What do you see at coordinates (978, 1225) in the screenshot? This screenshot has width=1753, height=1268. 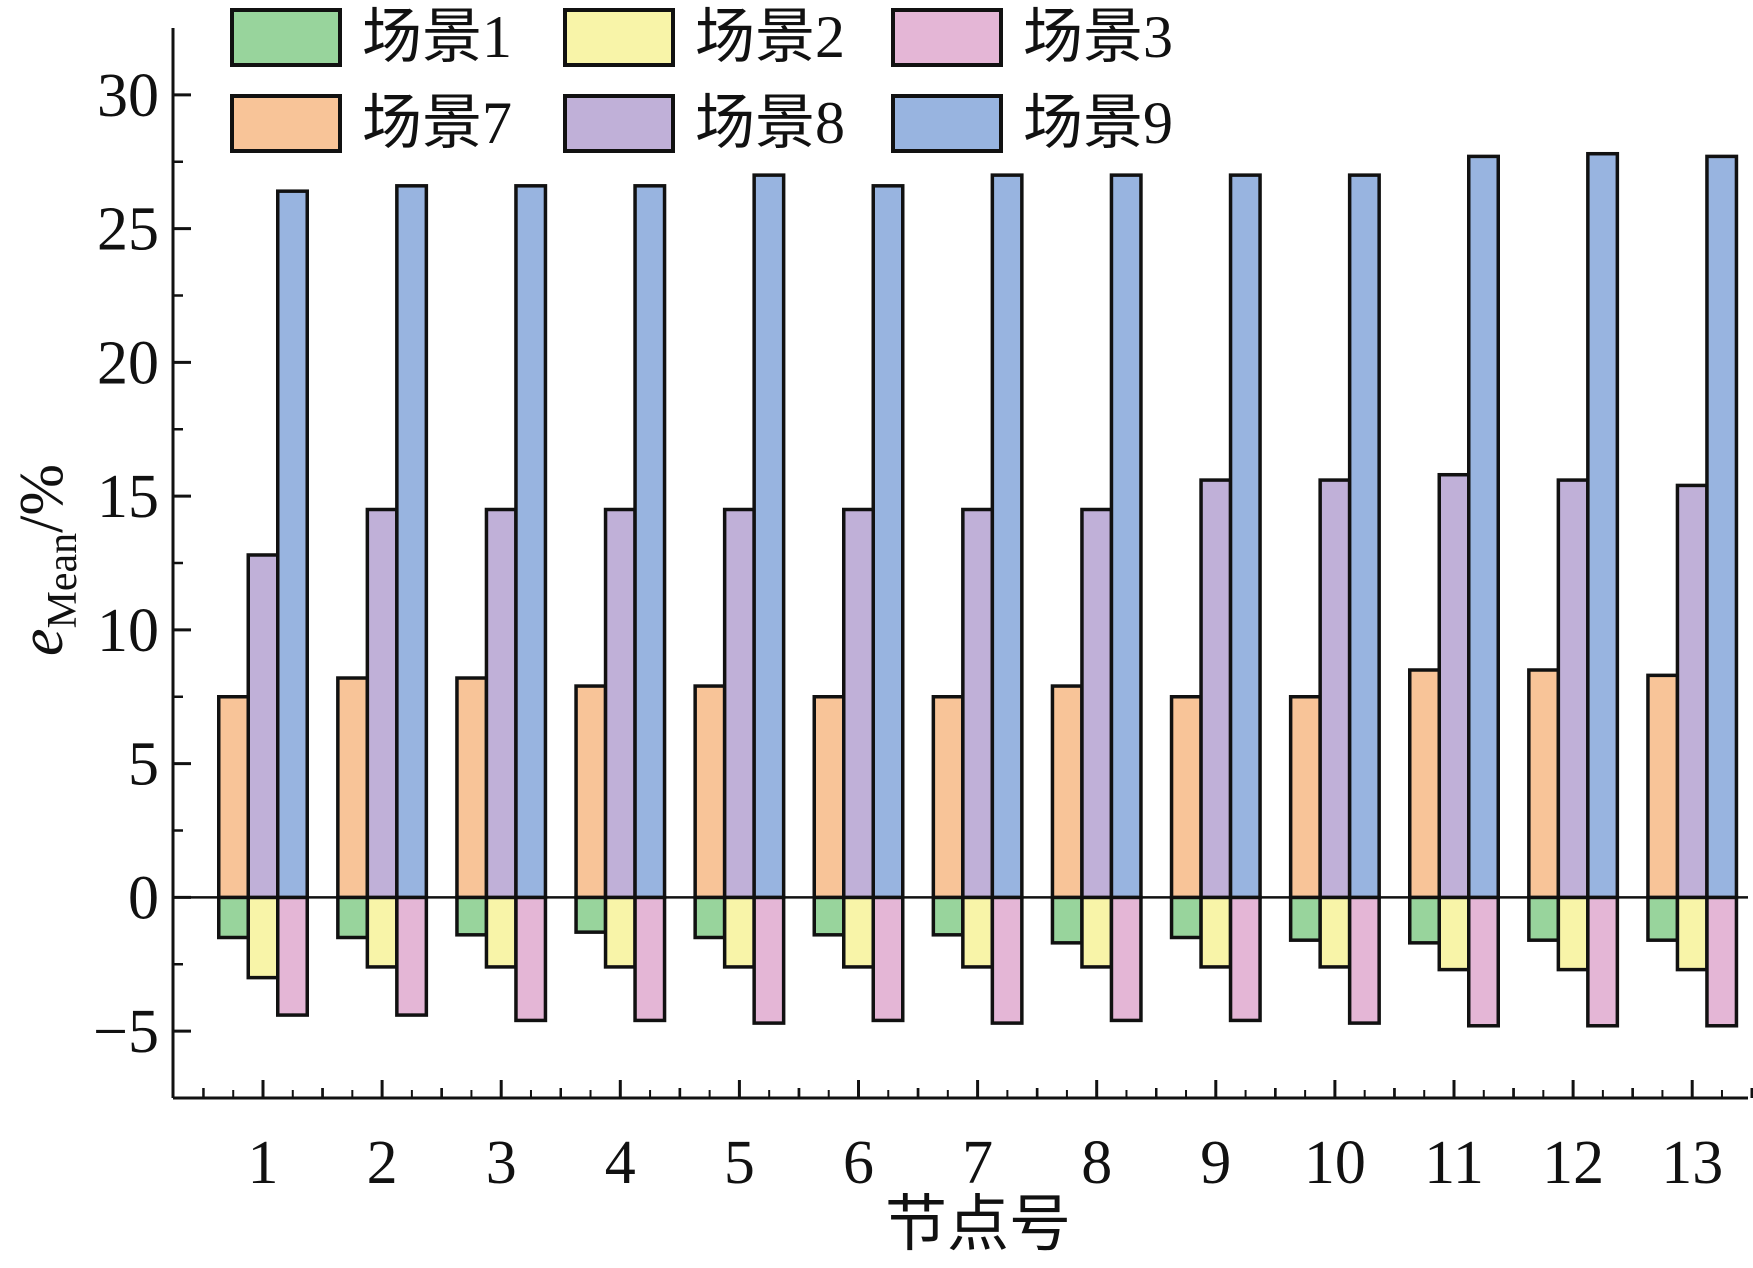 I see `x-axis-title: 节点号` at bounding box center [978, 1225].